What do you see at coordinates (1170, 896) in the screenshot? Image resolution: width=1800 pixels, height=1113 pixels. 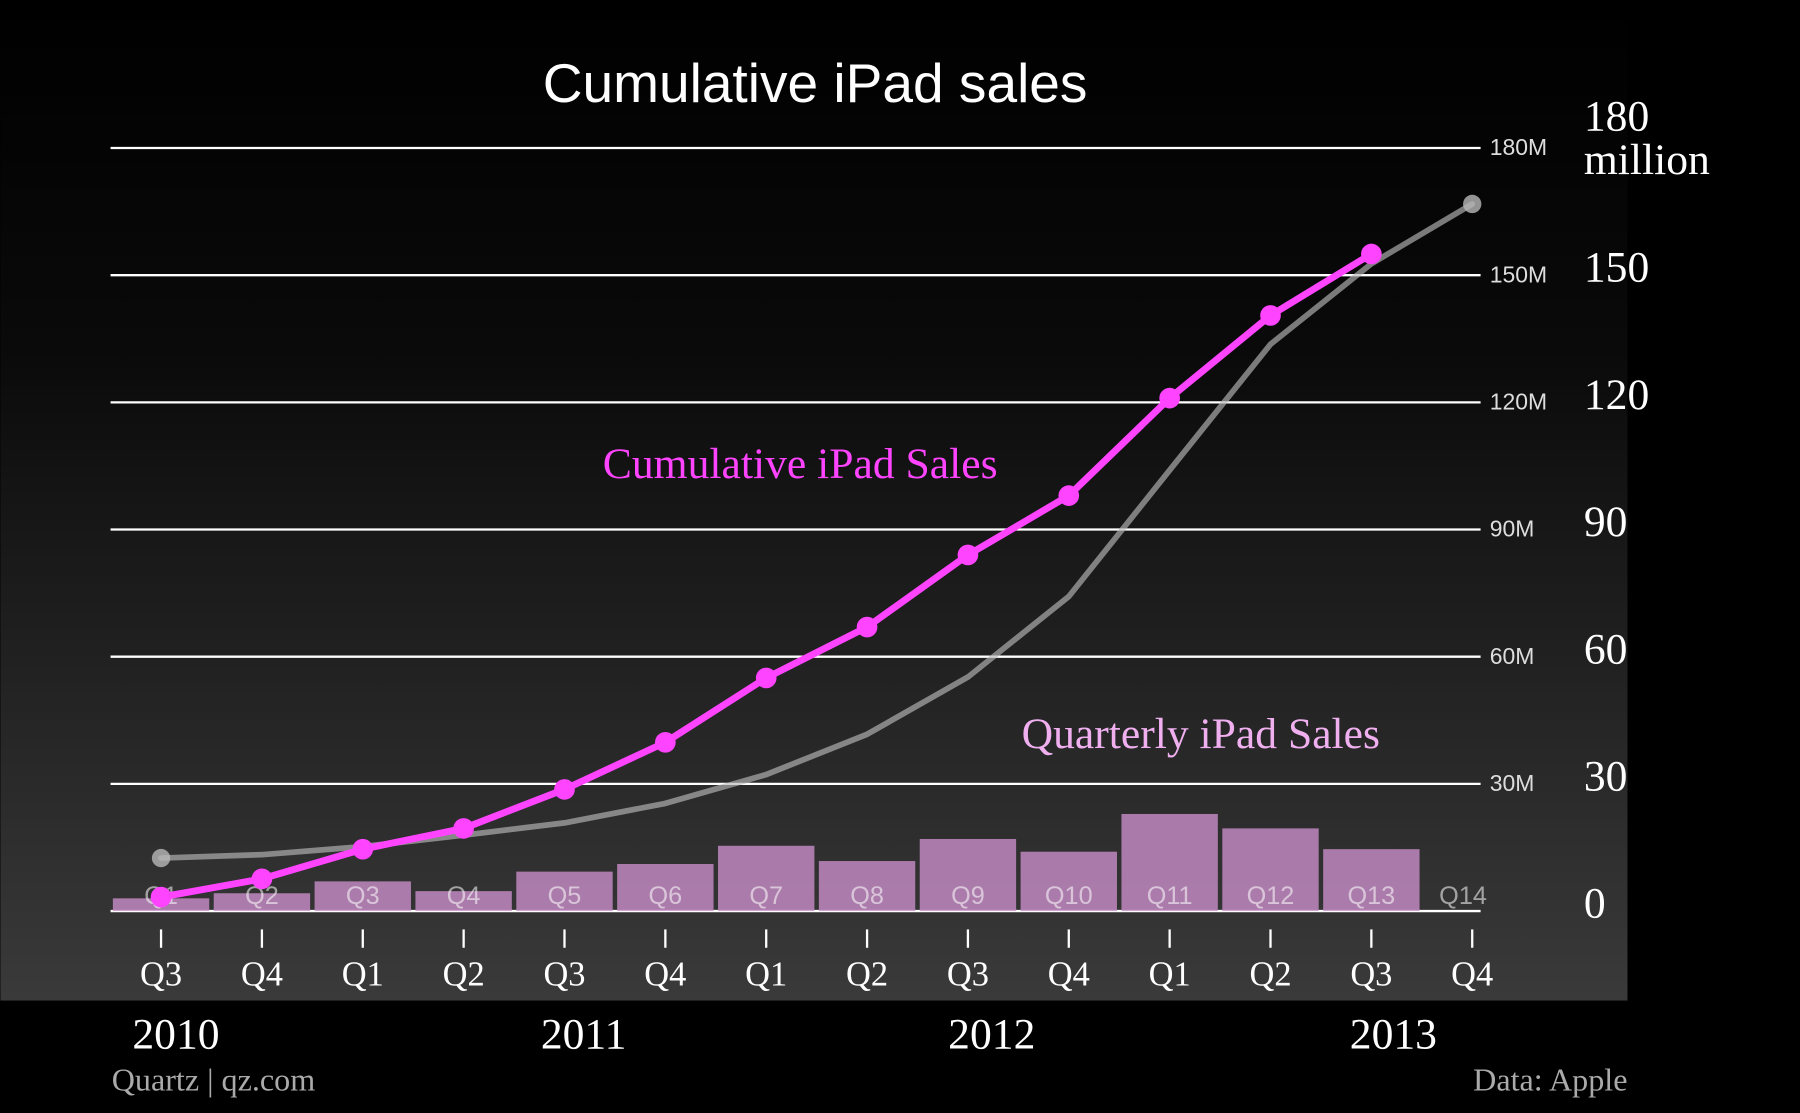 I see `bar-label: Q11` at bounding box center [1170, 896].